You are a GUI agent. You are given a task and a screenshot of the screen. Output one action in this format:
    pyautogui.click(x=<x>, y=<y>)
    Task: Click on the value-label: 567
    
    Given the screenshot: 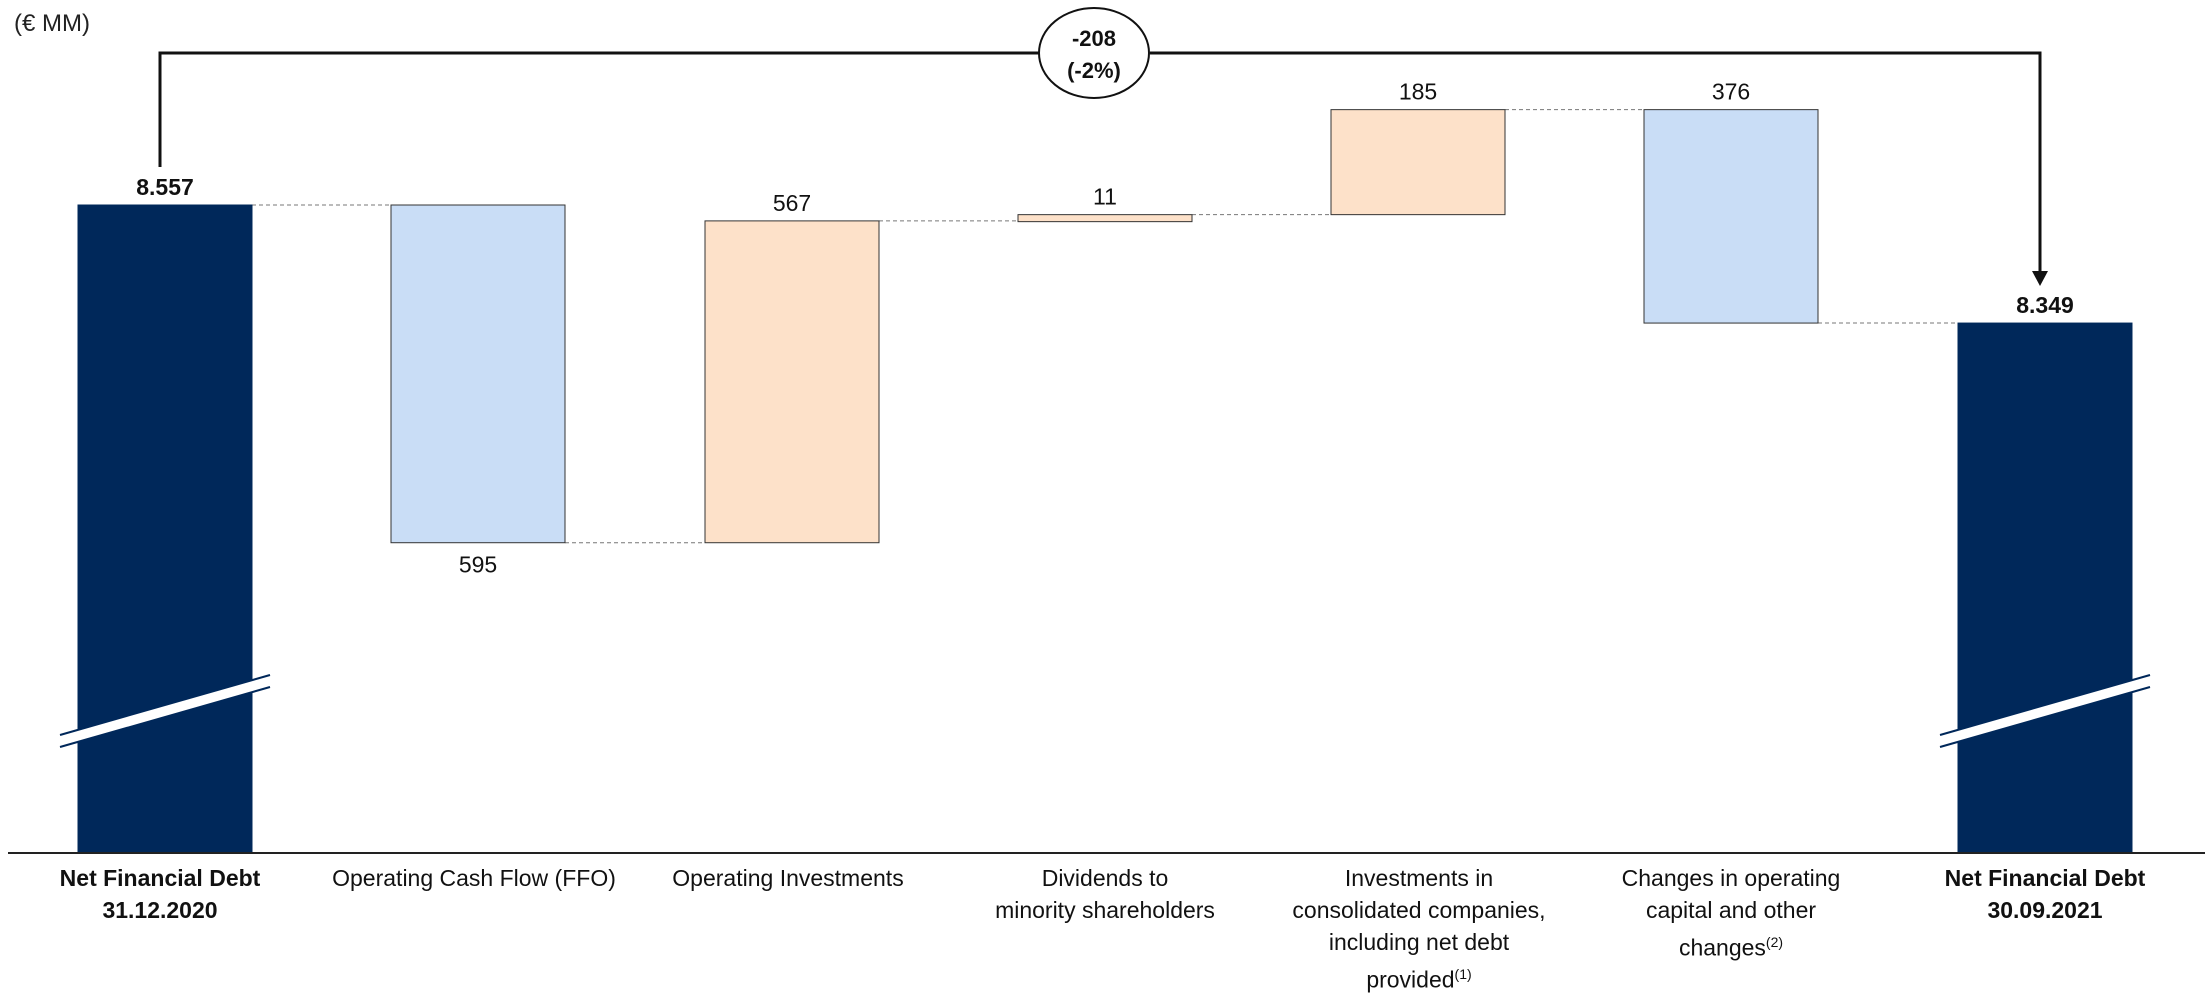 What is the action you would take?
    pyautogui.click(x=792, y=203)
    